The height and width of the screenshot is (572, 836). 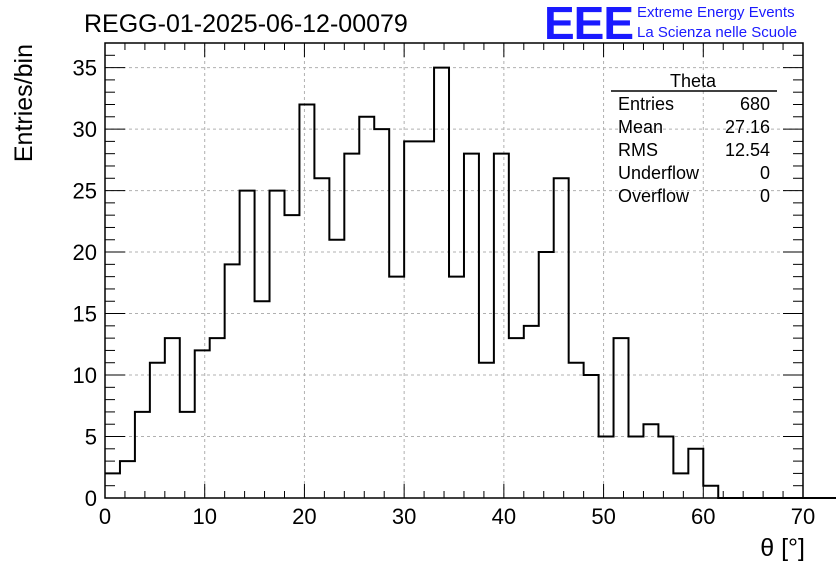 I want to click on y-tick-label: 5, so click(x=91, y=437).